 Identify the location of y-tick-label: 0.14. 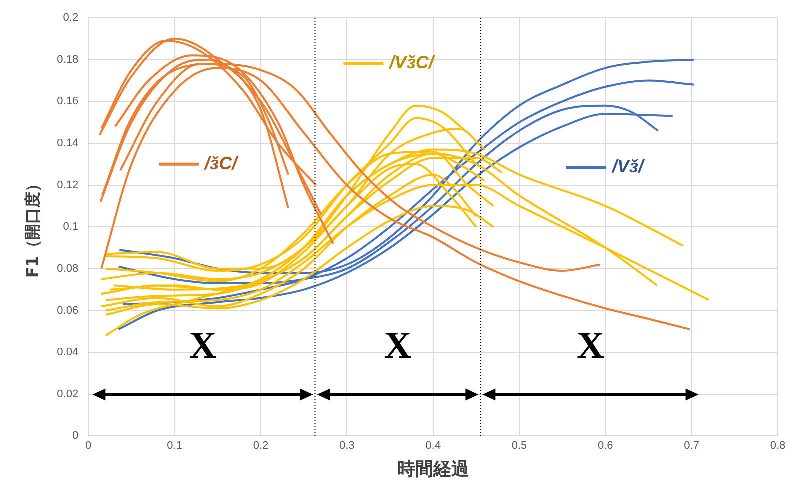
(68, 143).